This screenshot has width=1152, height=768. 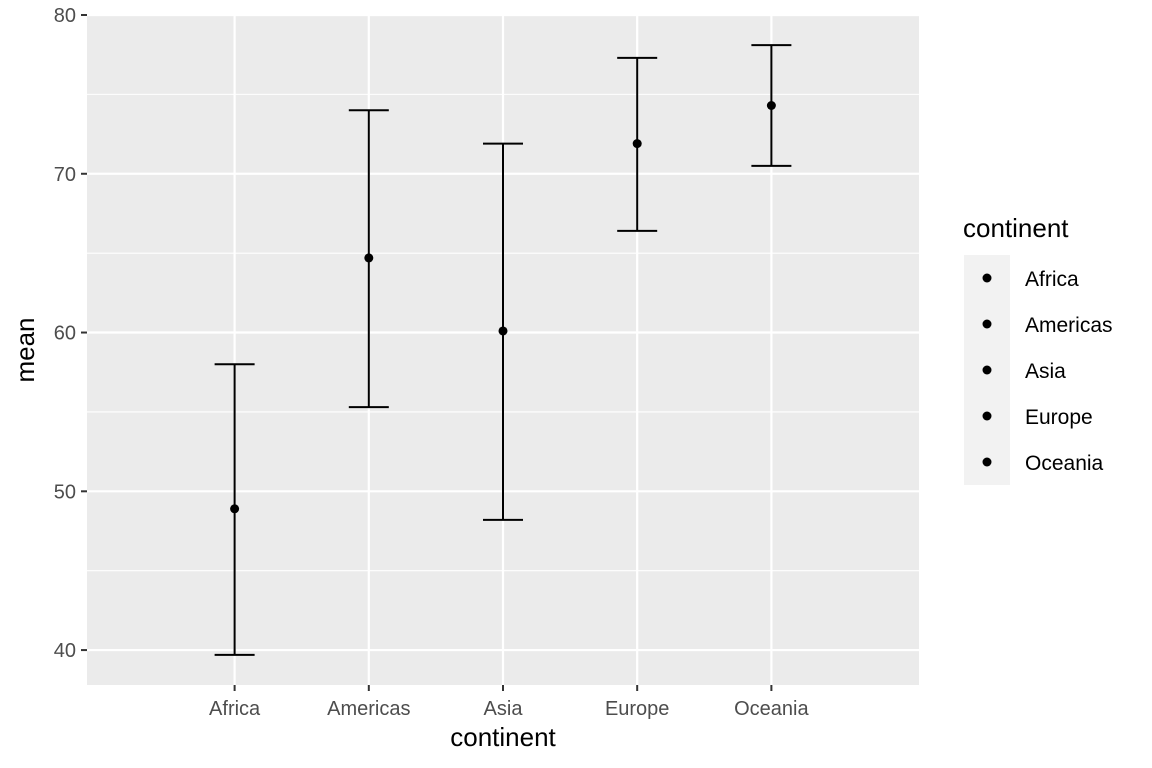 What do you see at coordinates (504, 709) in the screenshot?
I see `x-tick-label: Asia` at bounding box center [504, 709].